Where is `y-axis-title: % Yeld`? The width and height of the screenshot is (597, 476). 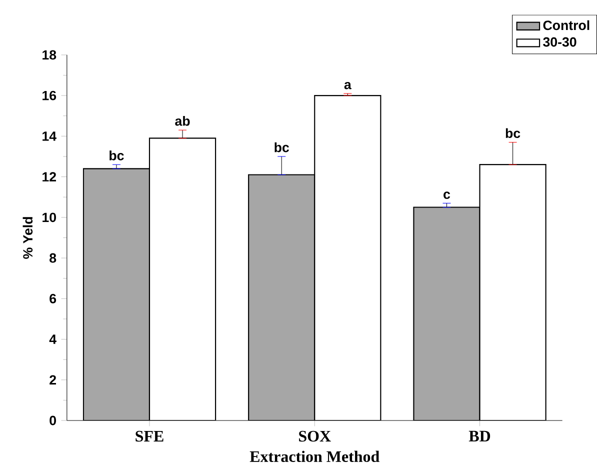
y-axis-title: % Yeld is located at coordinates (27, 237).